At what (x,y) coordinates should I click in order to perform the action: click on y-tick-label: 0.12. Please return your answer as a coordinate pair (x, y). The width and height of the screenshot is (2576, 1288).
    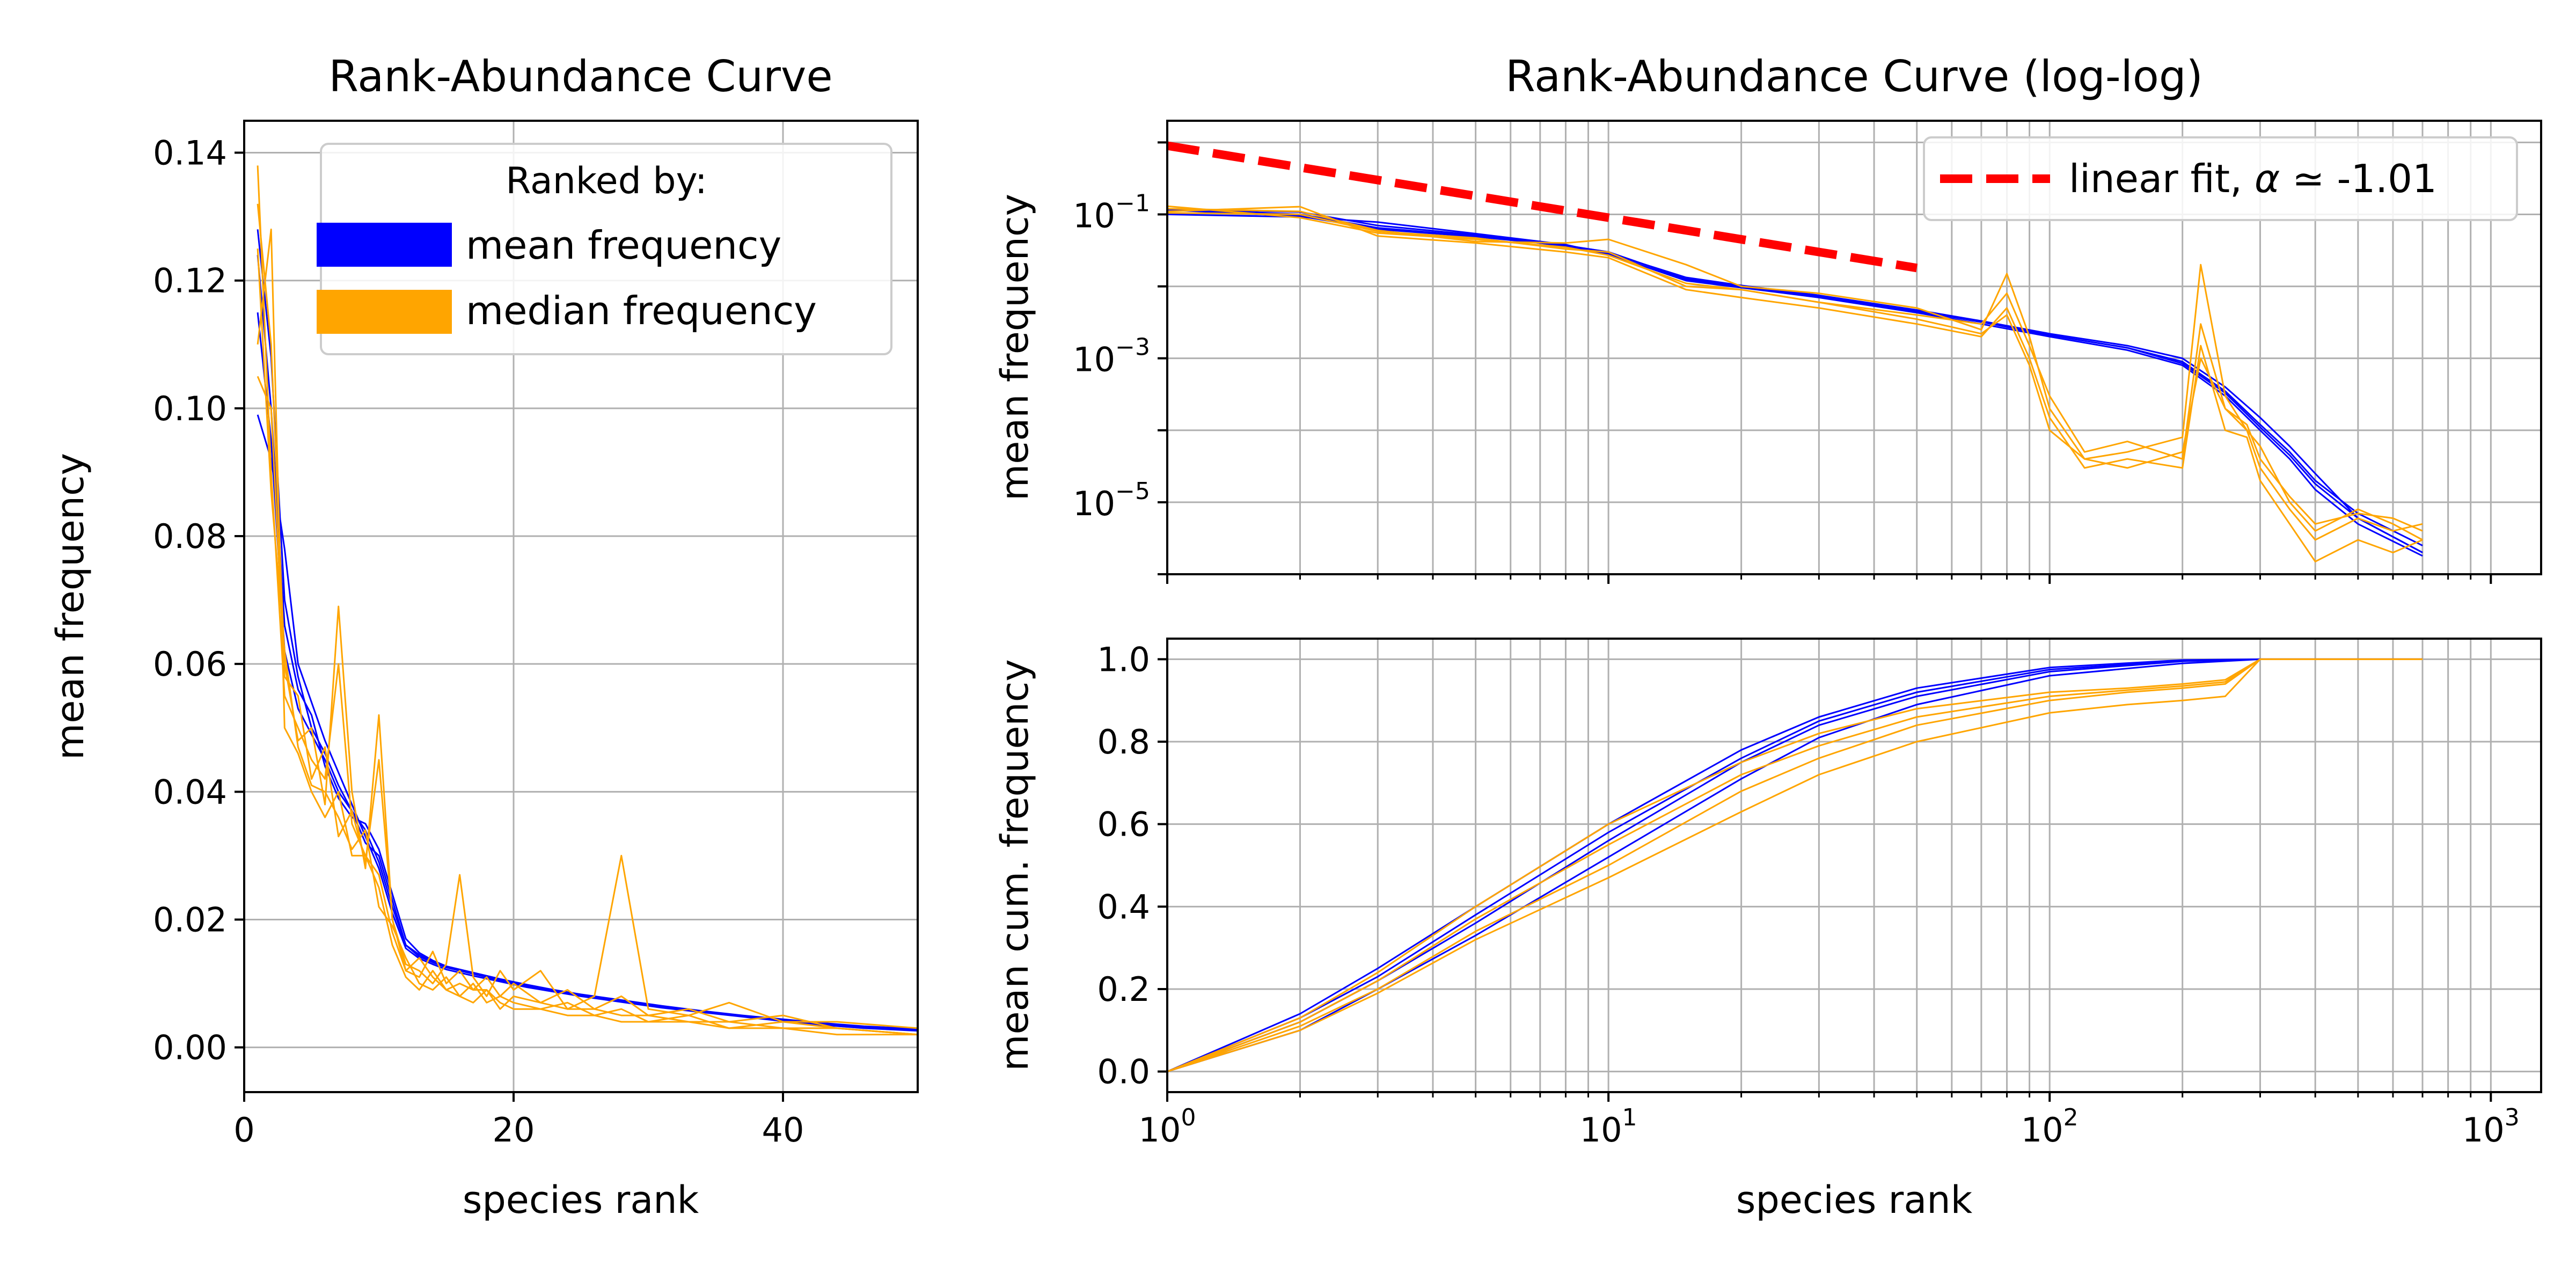
    Looking at the image, I should click on (190, 281).